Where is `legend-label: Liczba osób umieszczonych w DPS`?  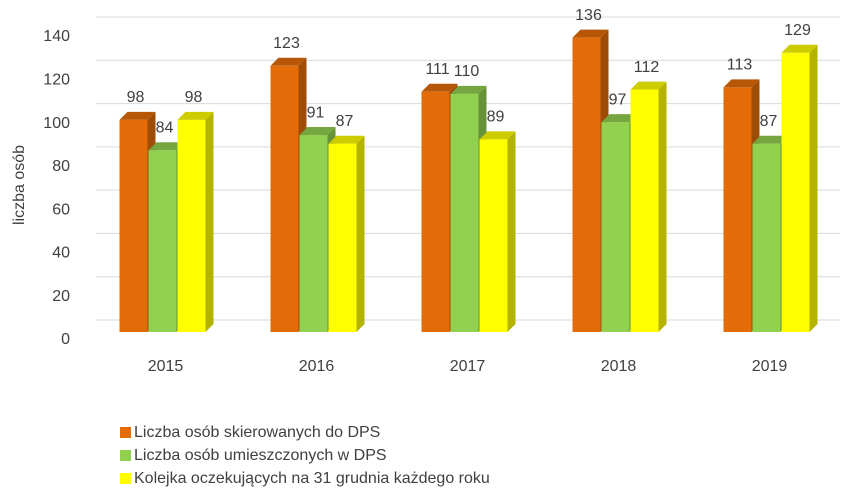 legend-label: Liczba osób umieszczonych w DPS is located at coordinates (260, 455).